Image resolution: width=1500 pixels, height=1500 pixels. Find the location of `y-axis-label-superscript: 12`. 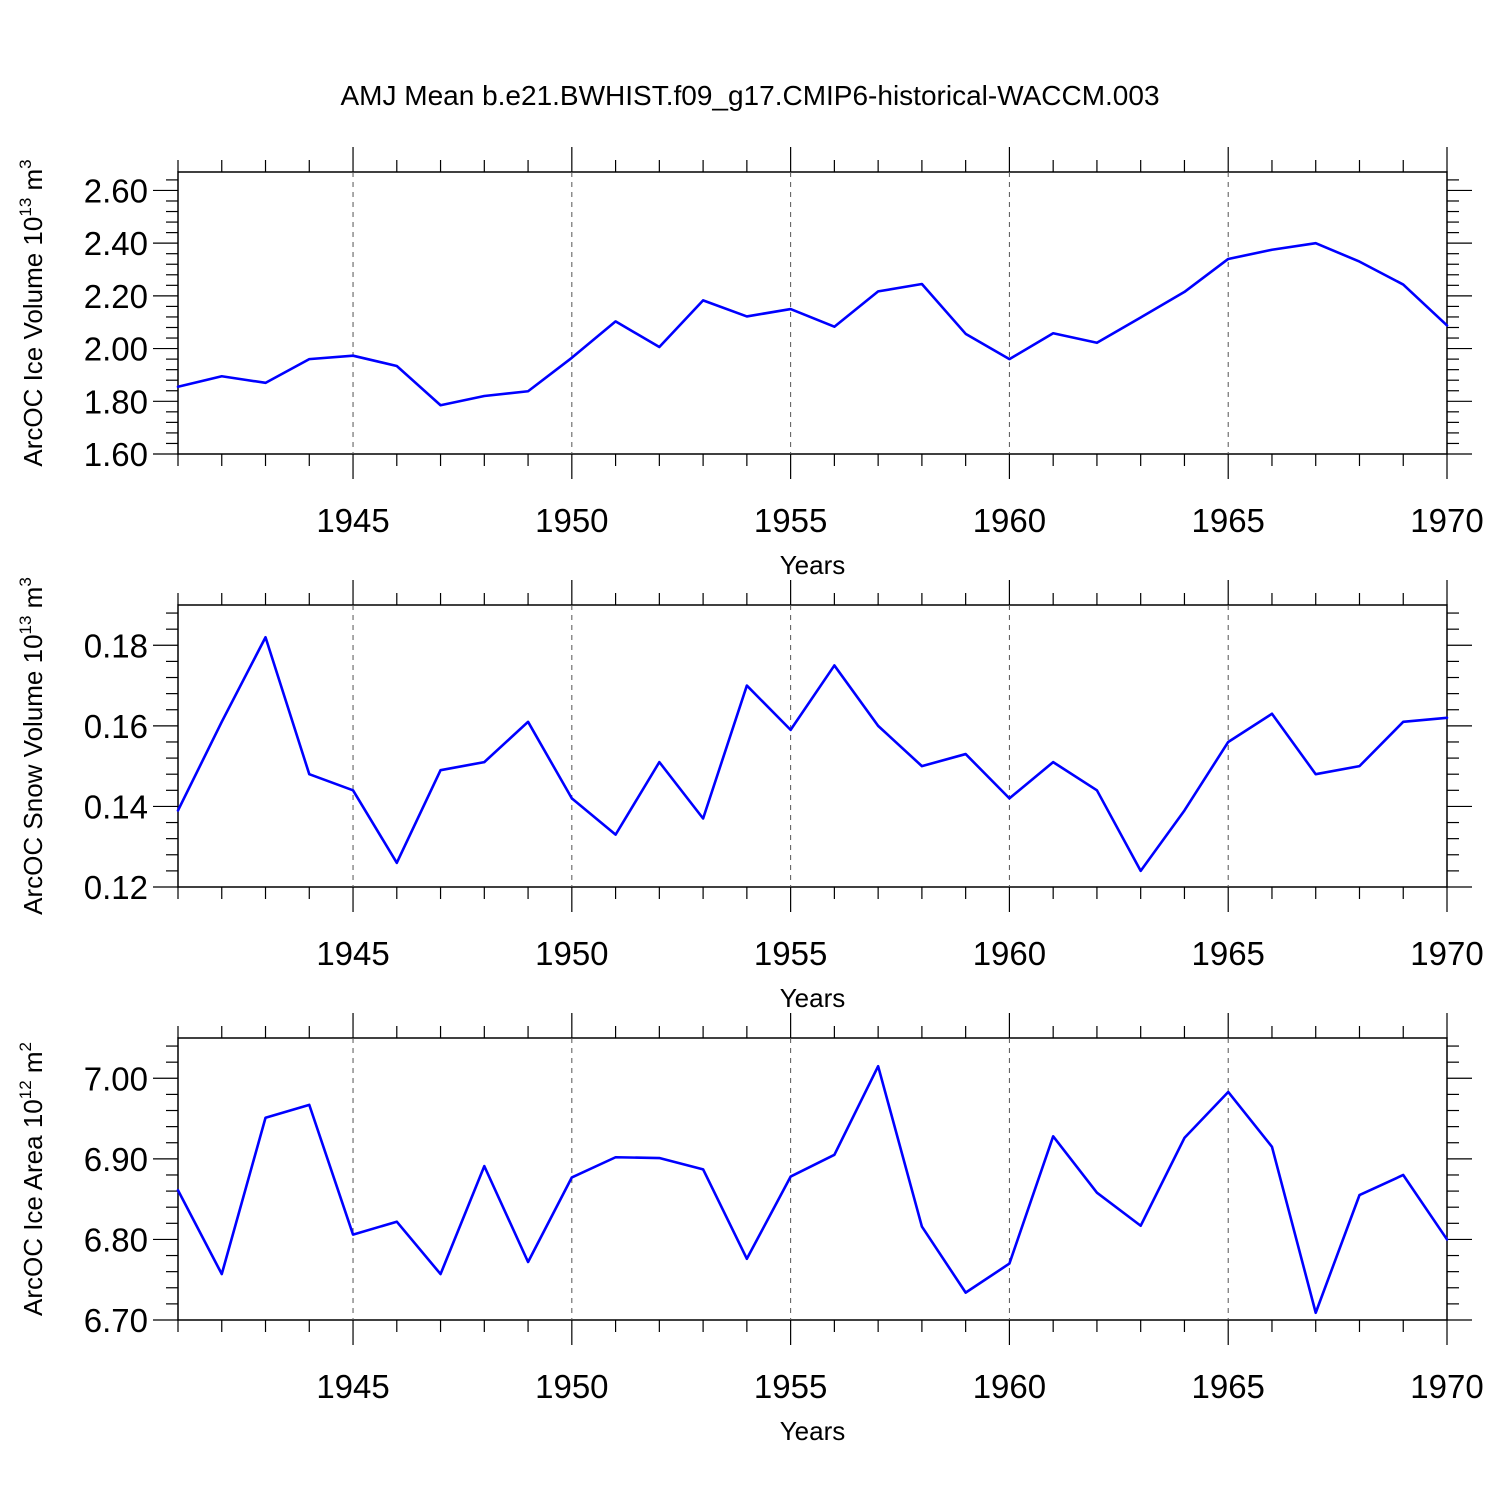

y-axis-label-superscript: 12 is located at coordinates (25, 1089).